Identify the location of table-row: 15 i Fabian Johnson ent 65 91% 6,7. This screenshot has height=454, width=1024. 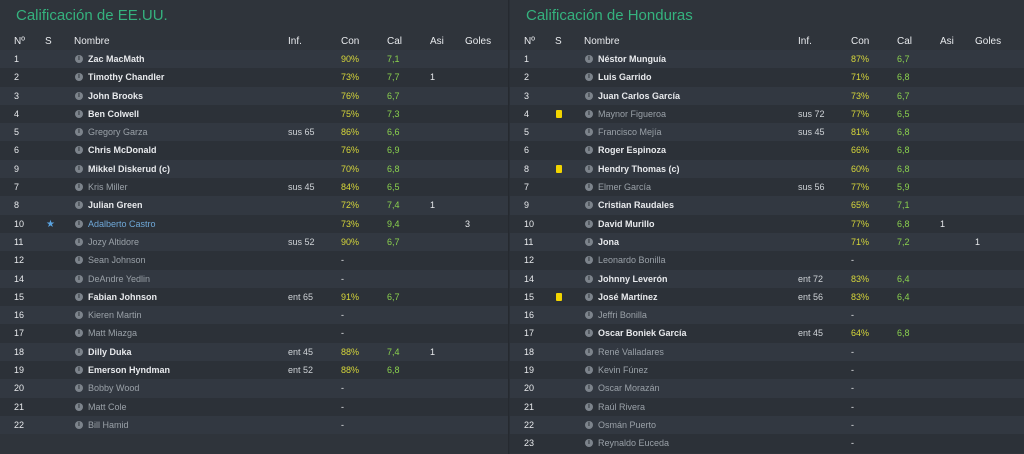
(254, 297).